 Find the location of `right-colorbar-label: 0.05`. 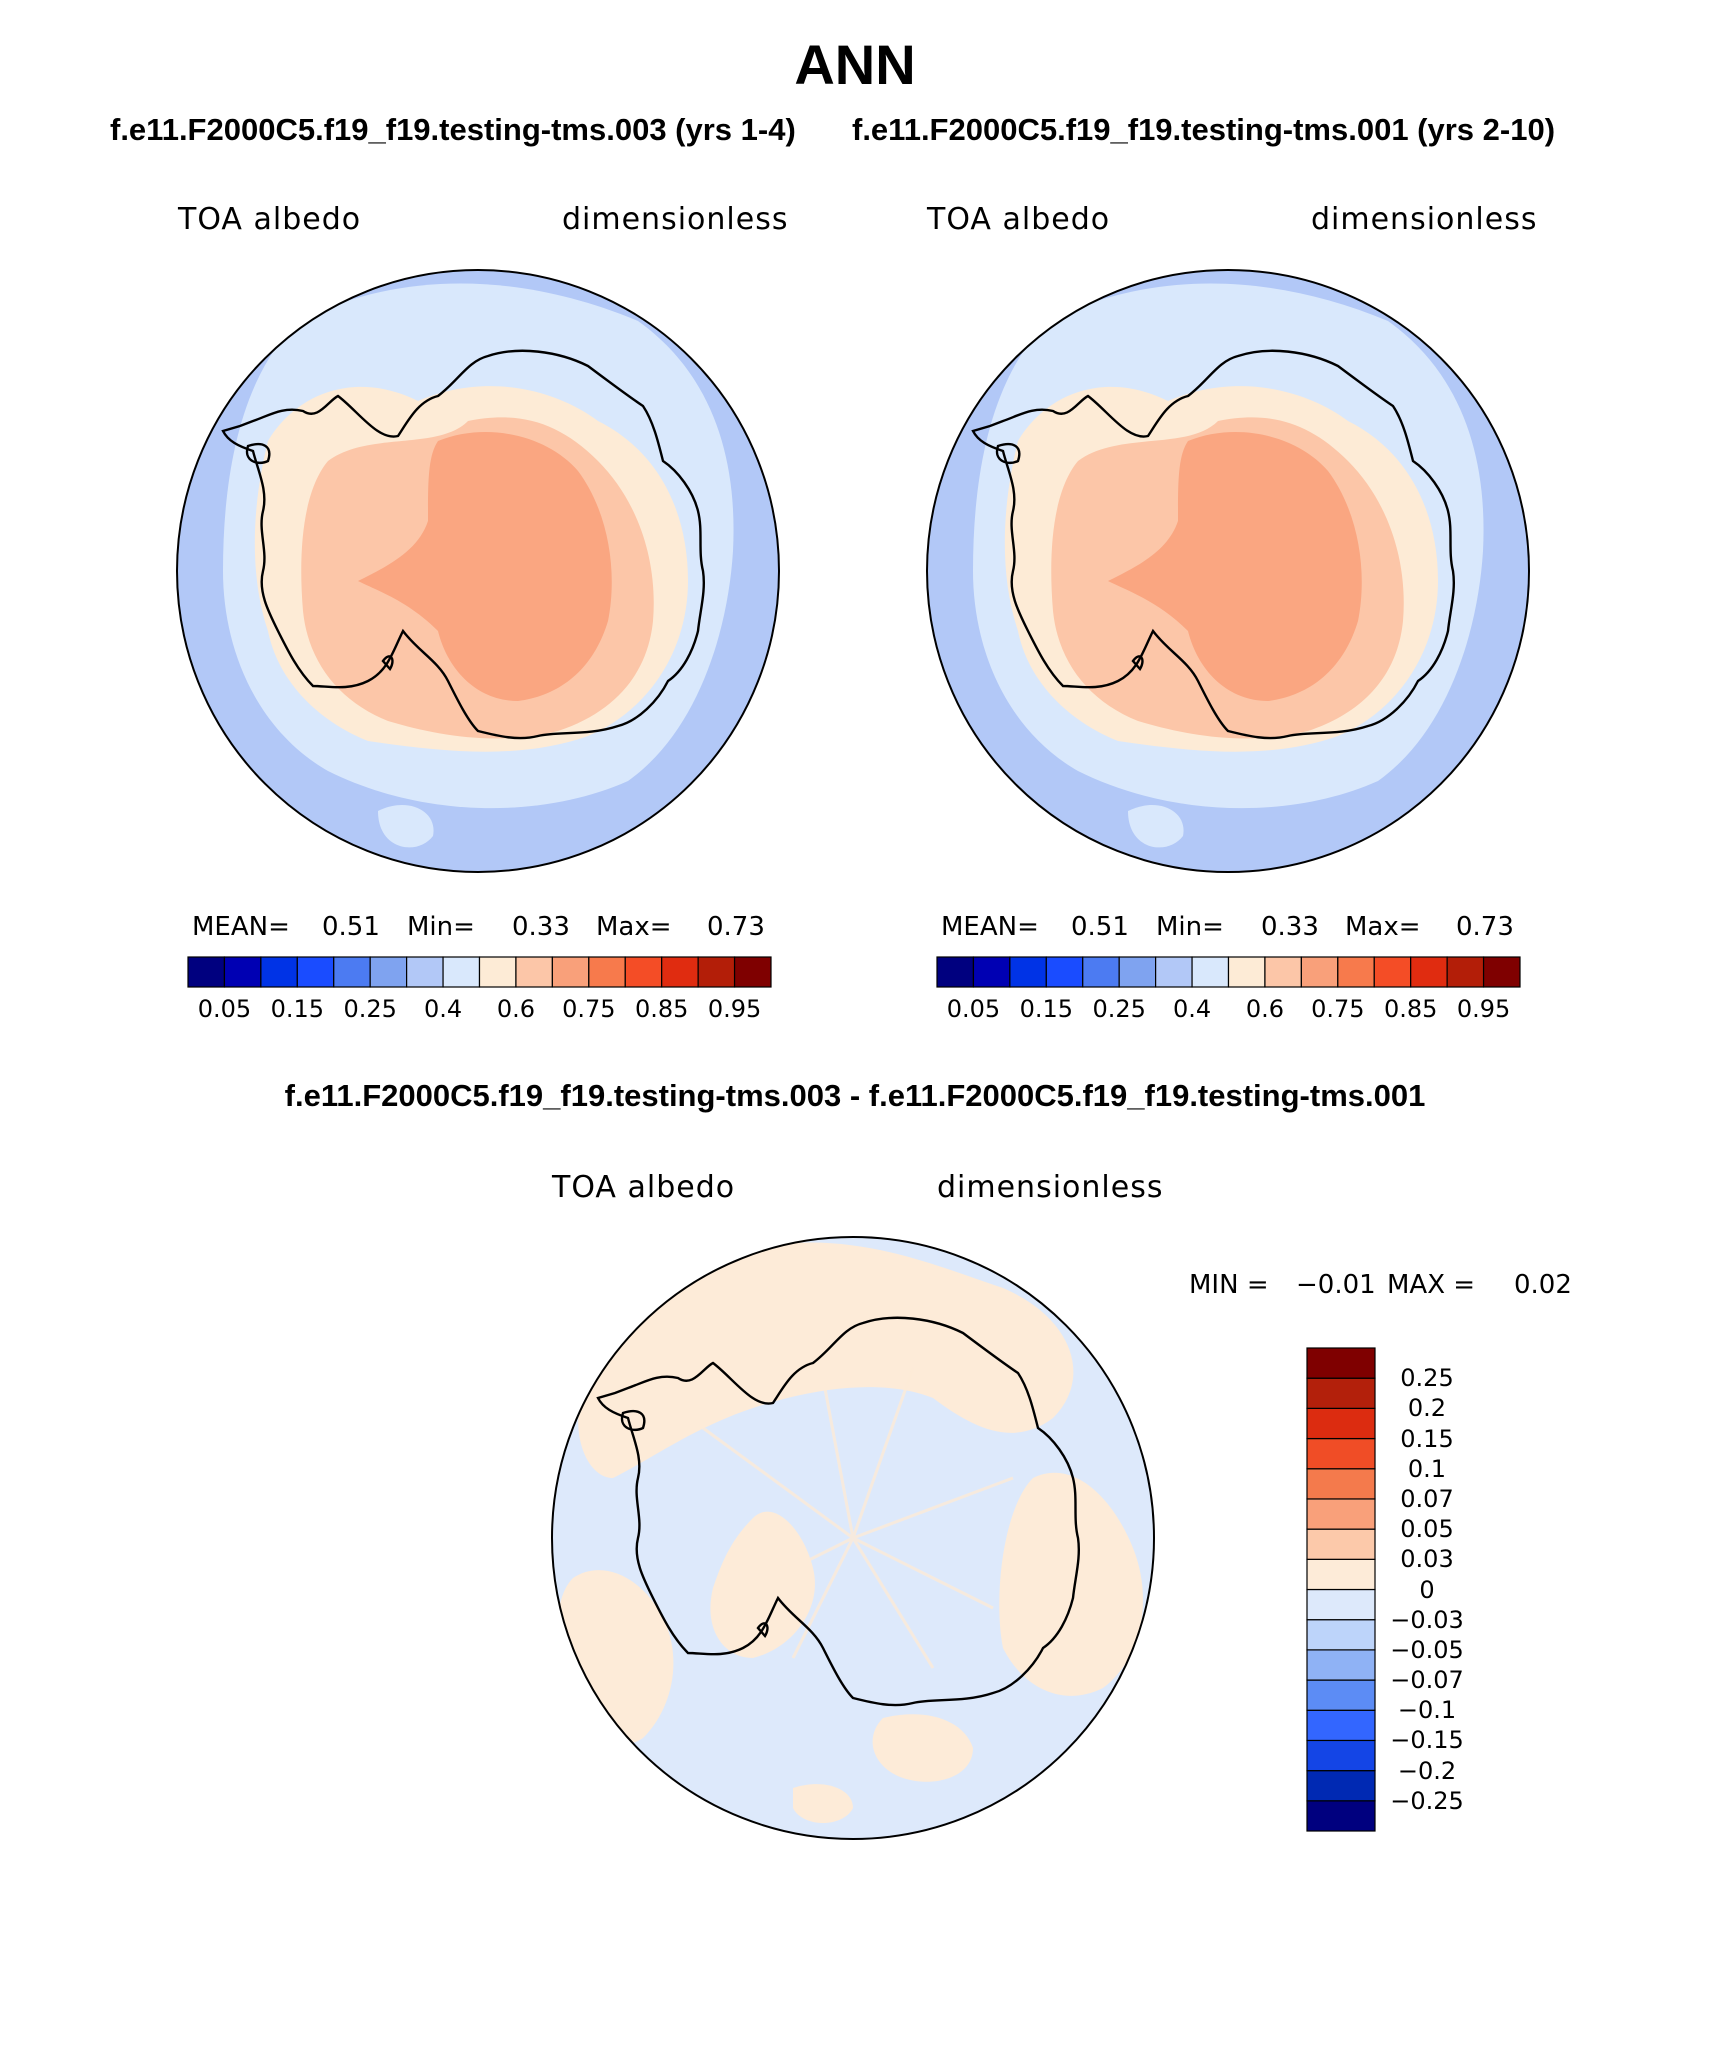

right-colorbar-label: 0.05 is located at coordinates (973, 1009).